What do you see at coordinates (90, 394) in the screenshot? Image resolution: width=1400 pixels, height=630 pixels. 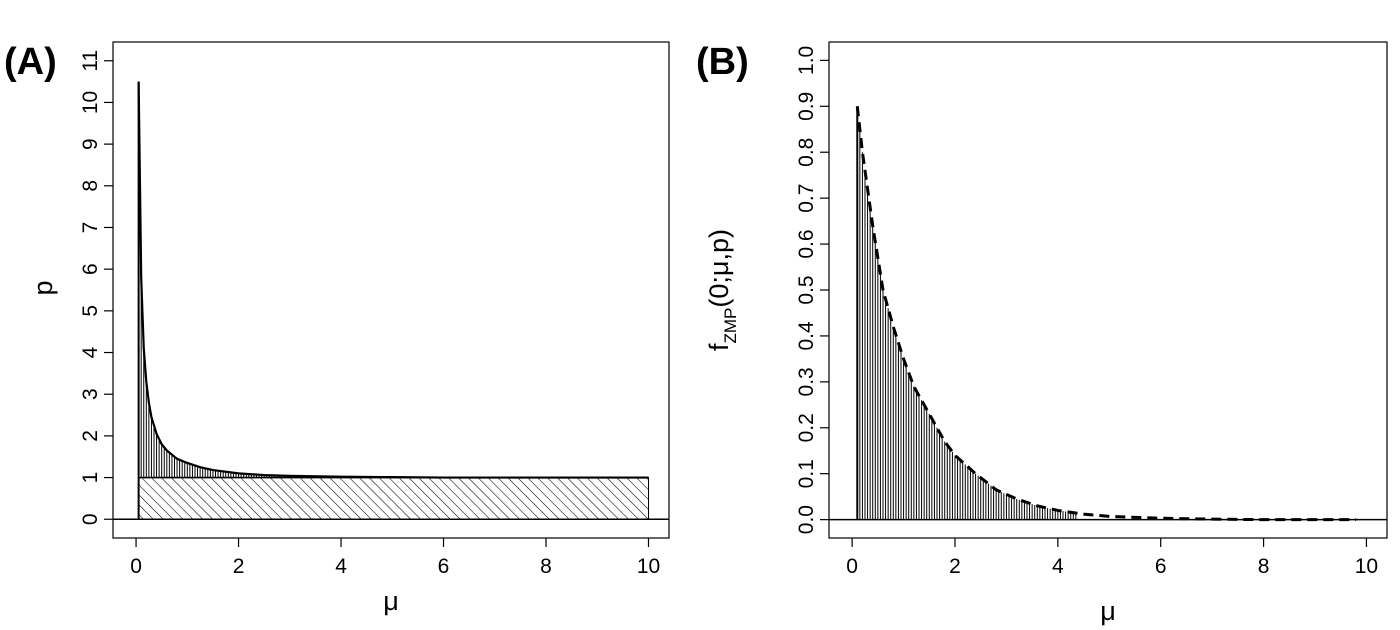 I see `y-tick-label: 3` at bounding box center [90, 394].